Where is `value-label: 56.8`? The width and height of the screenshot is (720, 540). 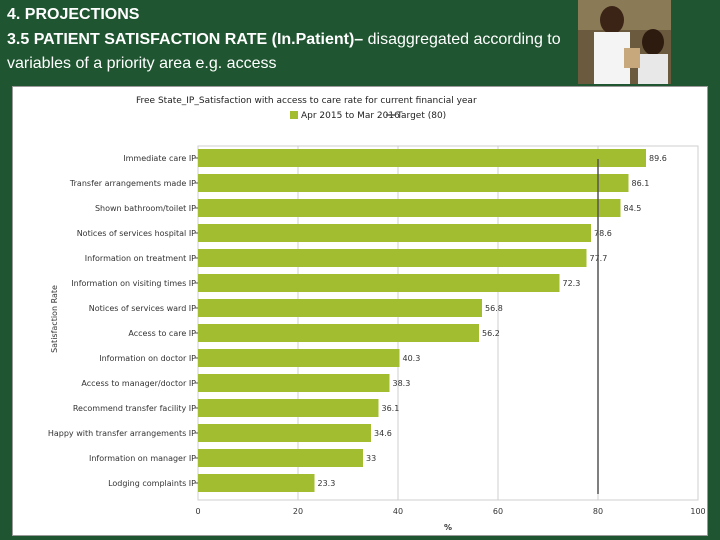 value-label: 56.8 is located at coordinates (494, 308).